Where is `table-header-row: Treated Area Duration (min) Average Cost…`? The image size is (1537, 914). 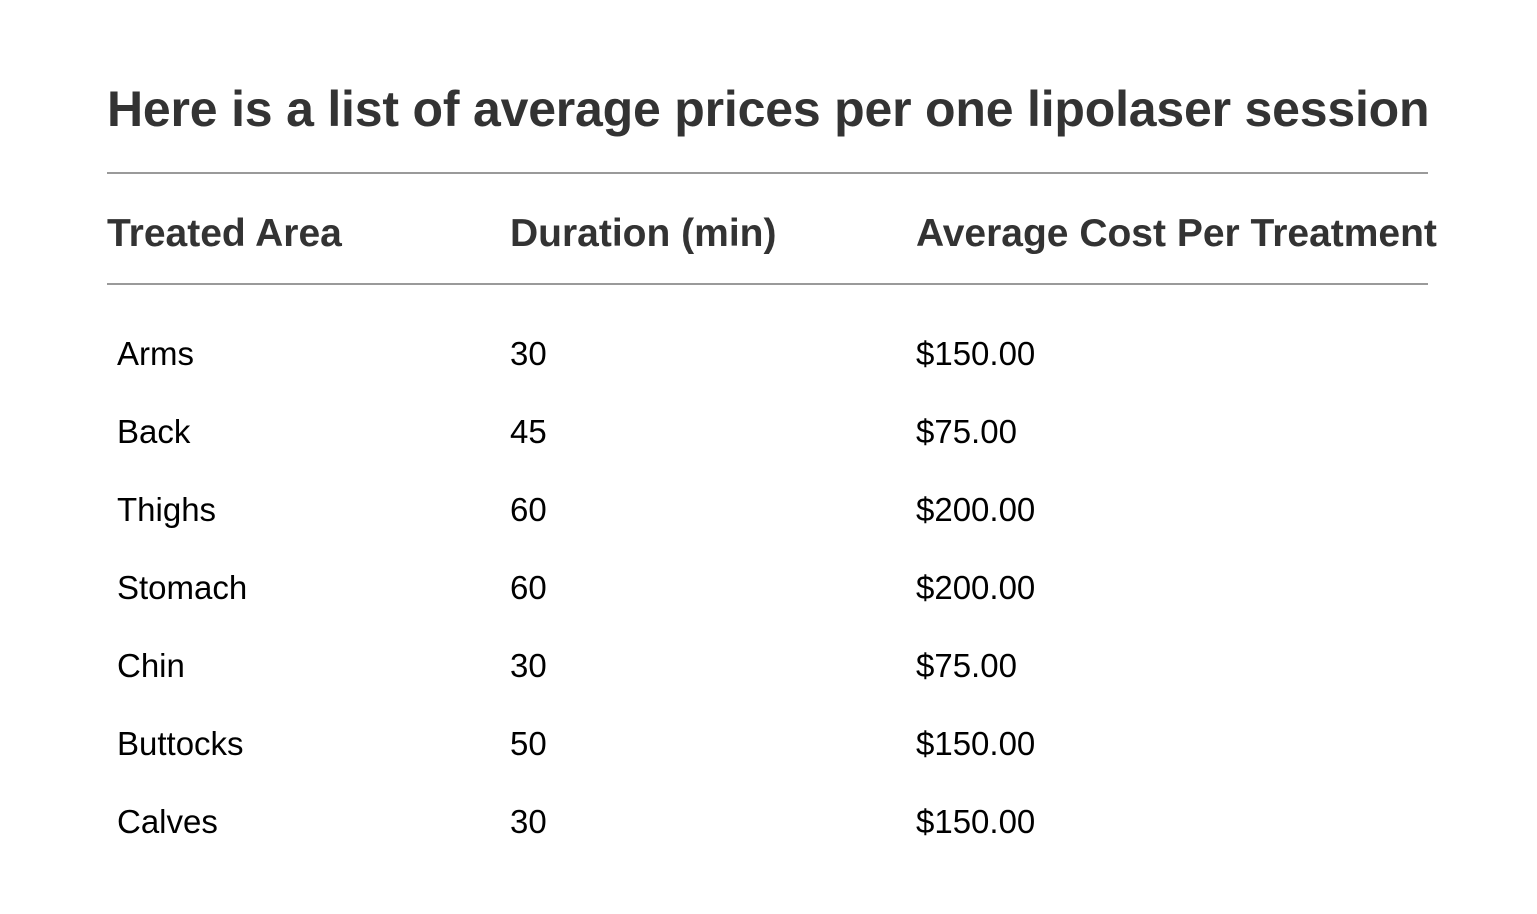
table-header-row: Treated Area Duration (min) Average Cost… is located at coordinates (772, 234).